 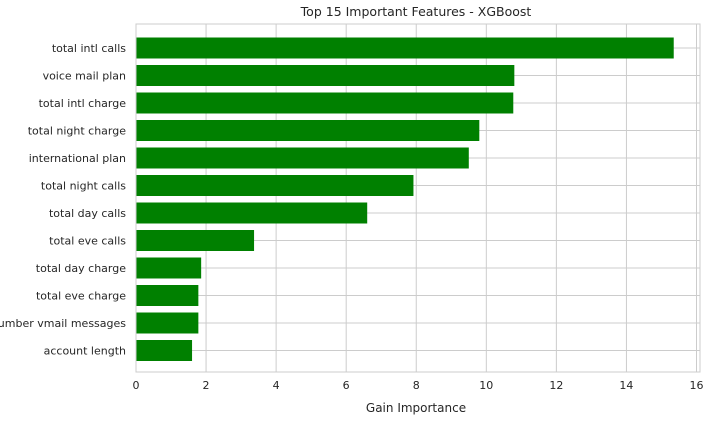 I want to click on y-tick-label: total night calls, so click(x=83, y=186).